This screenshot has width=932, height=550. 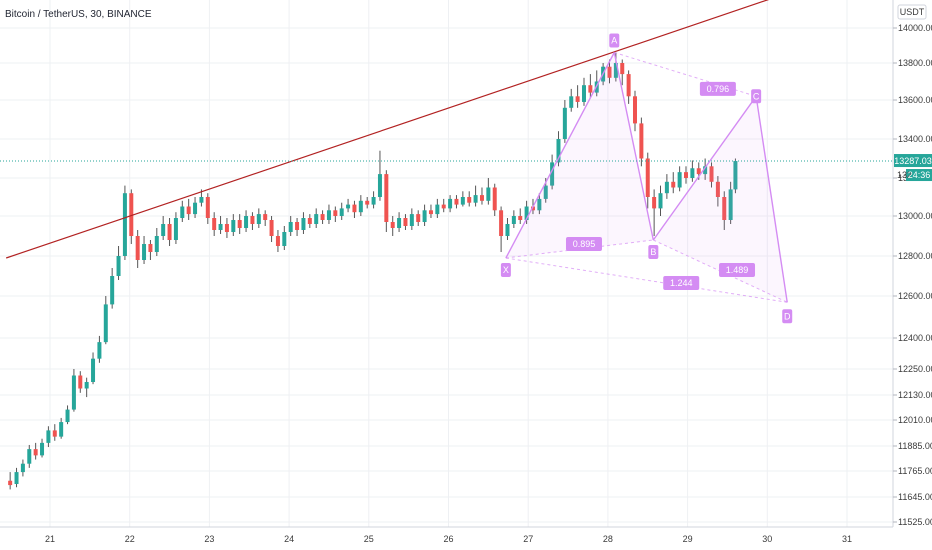 What do you see at coordinates (915, 369) in the screenshot?
I see `y-tick-label: 12250.00` at bounding box center [915, 369].